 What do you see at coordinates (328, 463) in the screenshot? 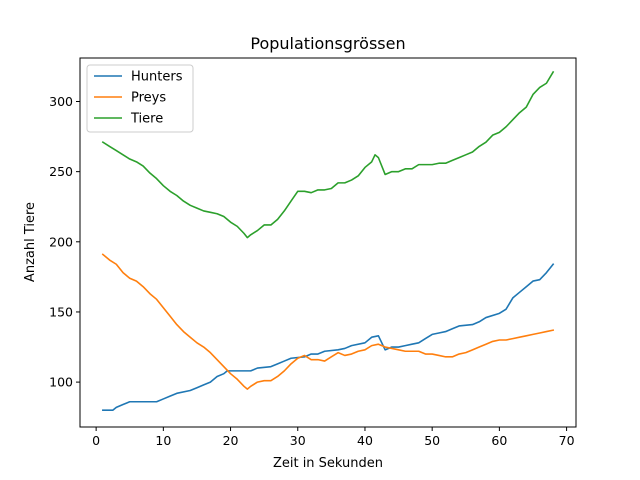
I see `x-axis-label: Zeit in Sekunden` at bounding box center [328, 463].